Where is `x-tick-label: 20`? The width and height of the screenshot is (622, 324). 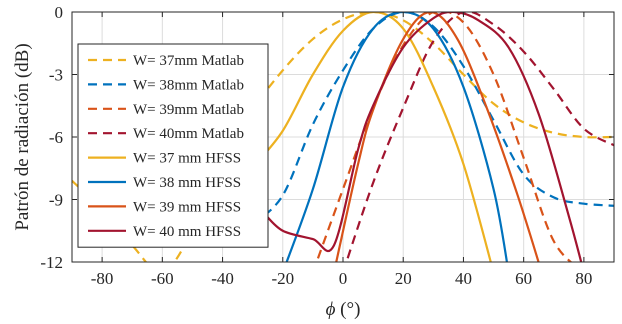
x-tick-label: 20 is located at coordinates (403, 278).